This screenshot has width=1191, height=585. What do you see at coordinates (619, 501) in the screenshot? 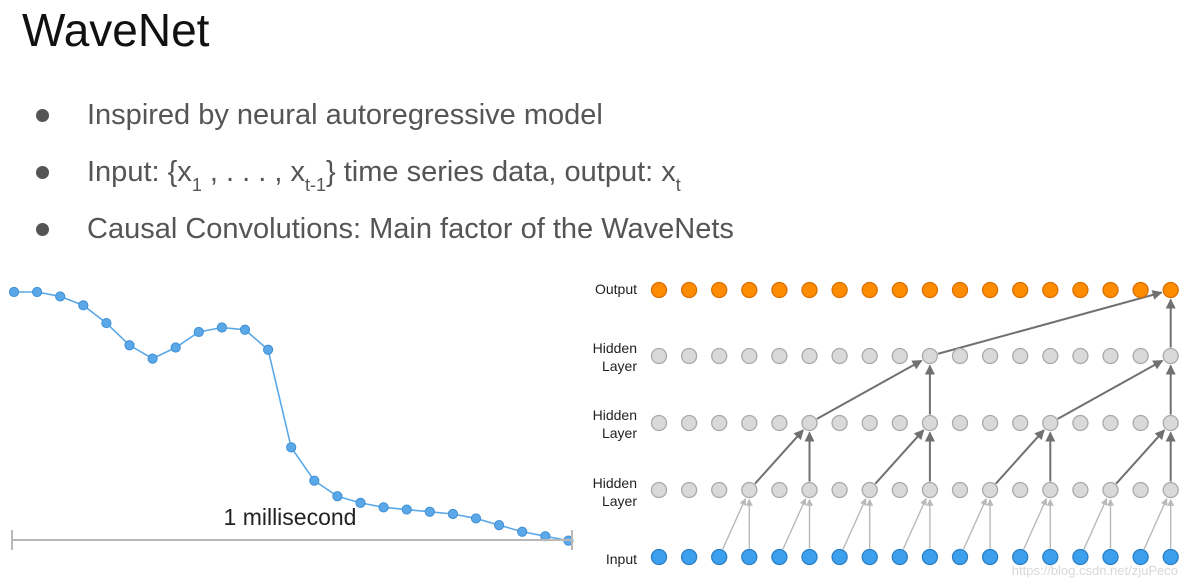
I see `label-hidden-bottom-line2: Layer` at bounding box center [619, 501].